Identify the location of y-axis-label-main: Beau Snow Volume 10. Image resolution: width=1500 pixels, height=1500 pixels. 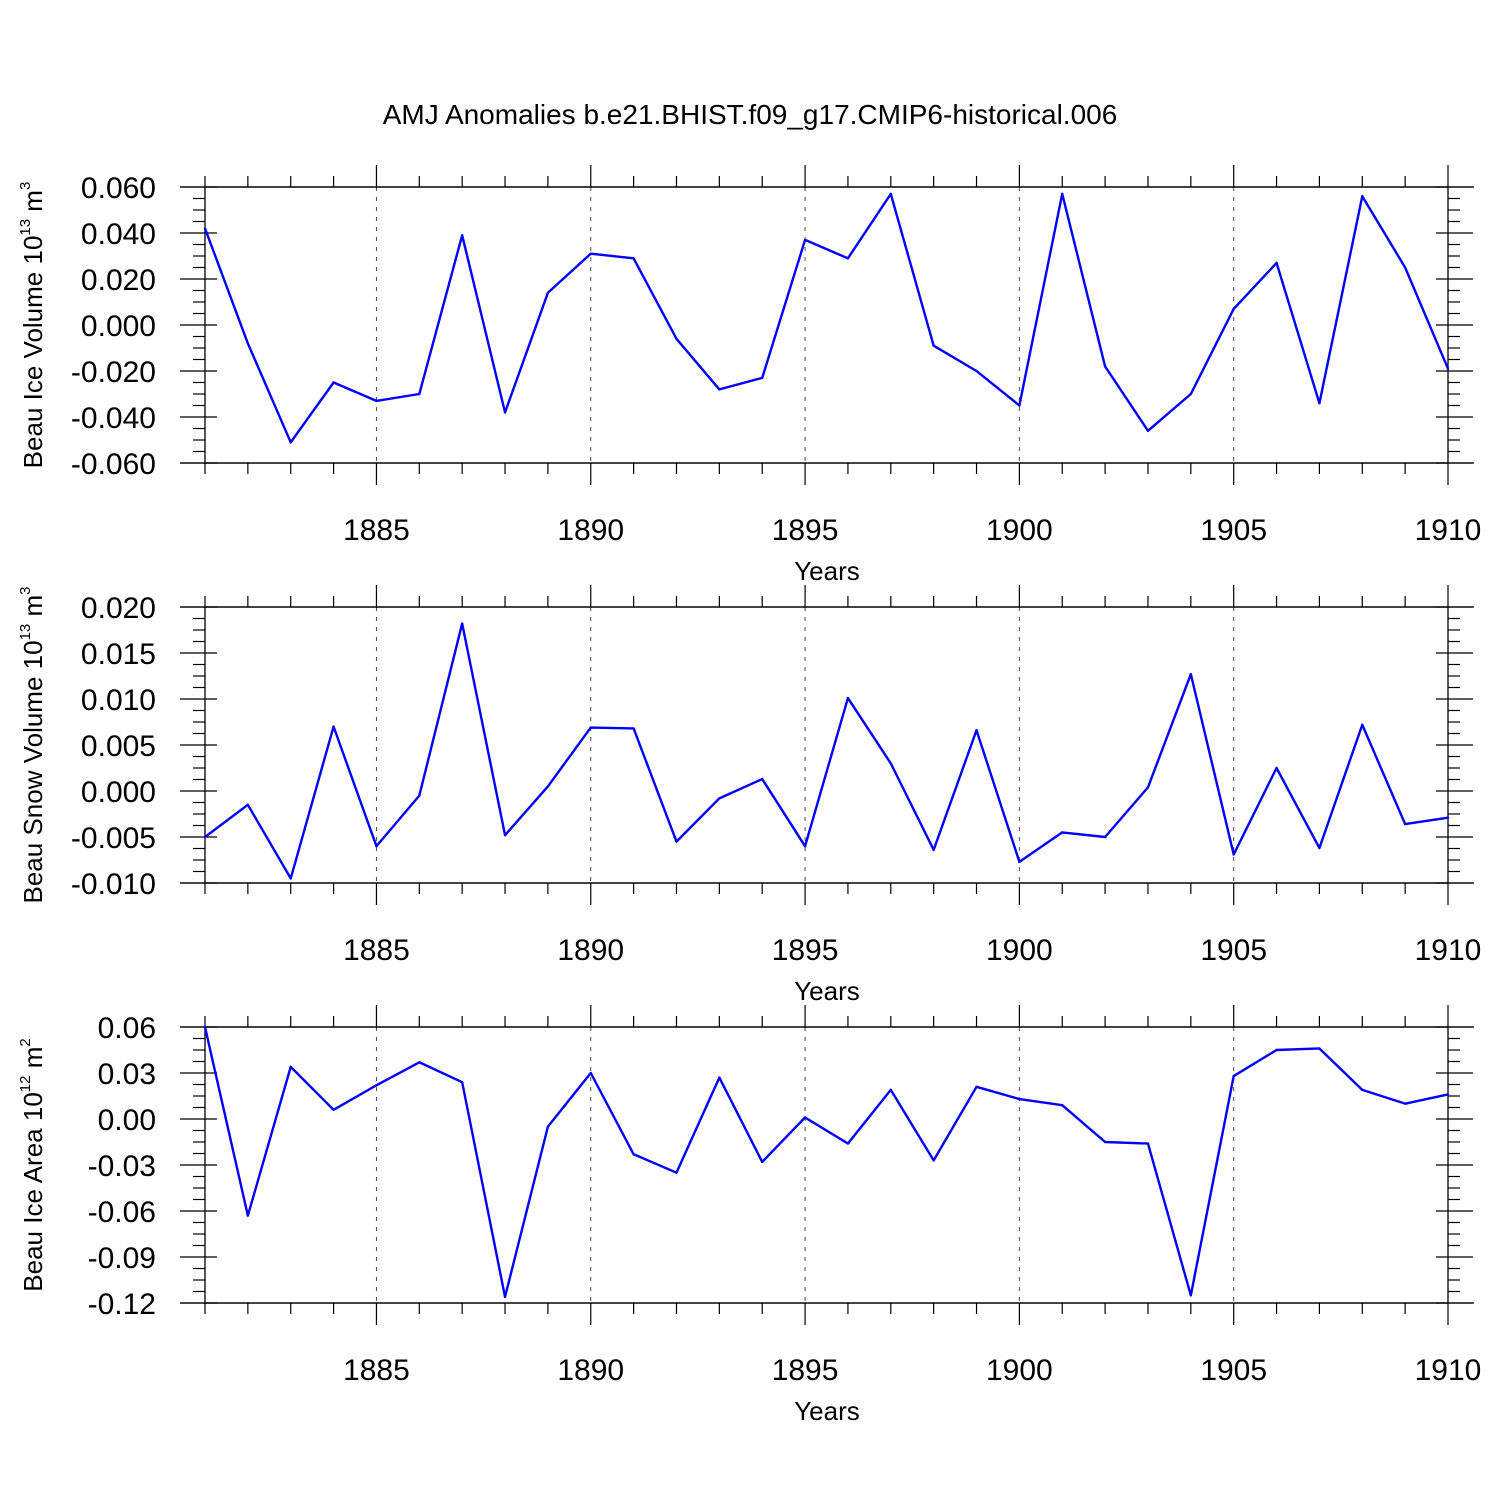
(33, 771).